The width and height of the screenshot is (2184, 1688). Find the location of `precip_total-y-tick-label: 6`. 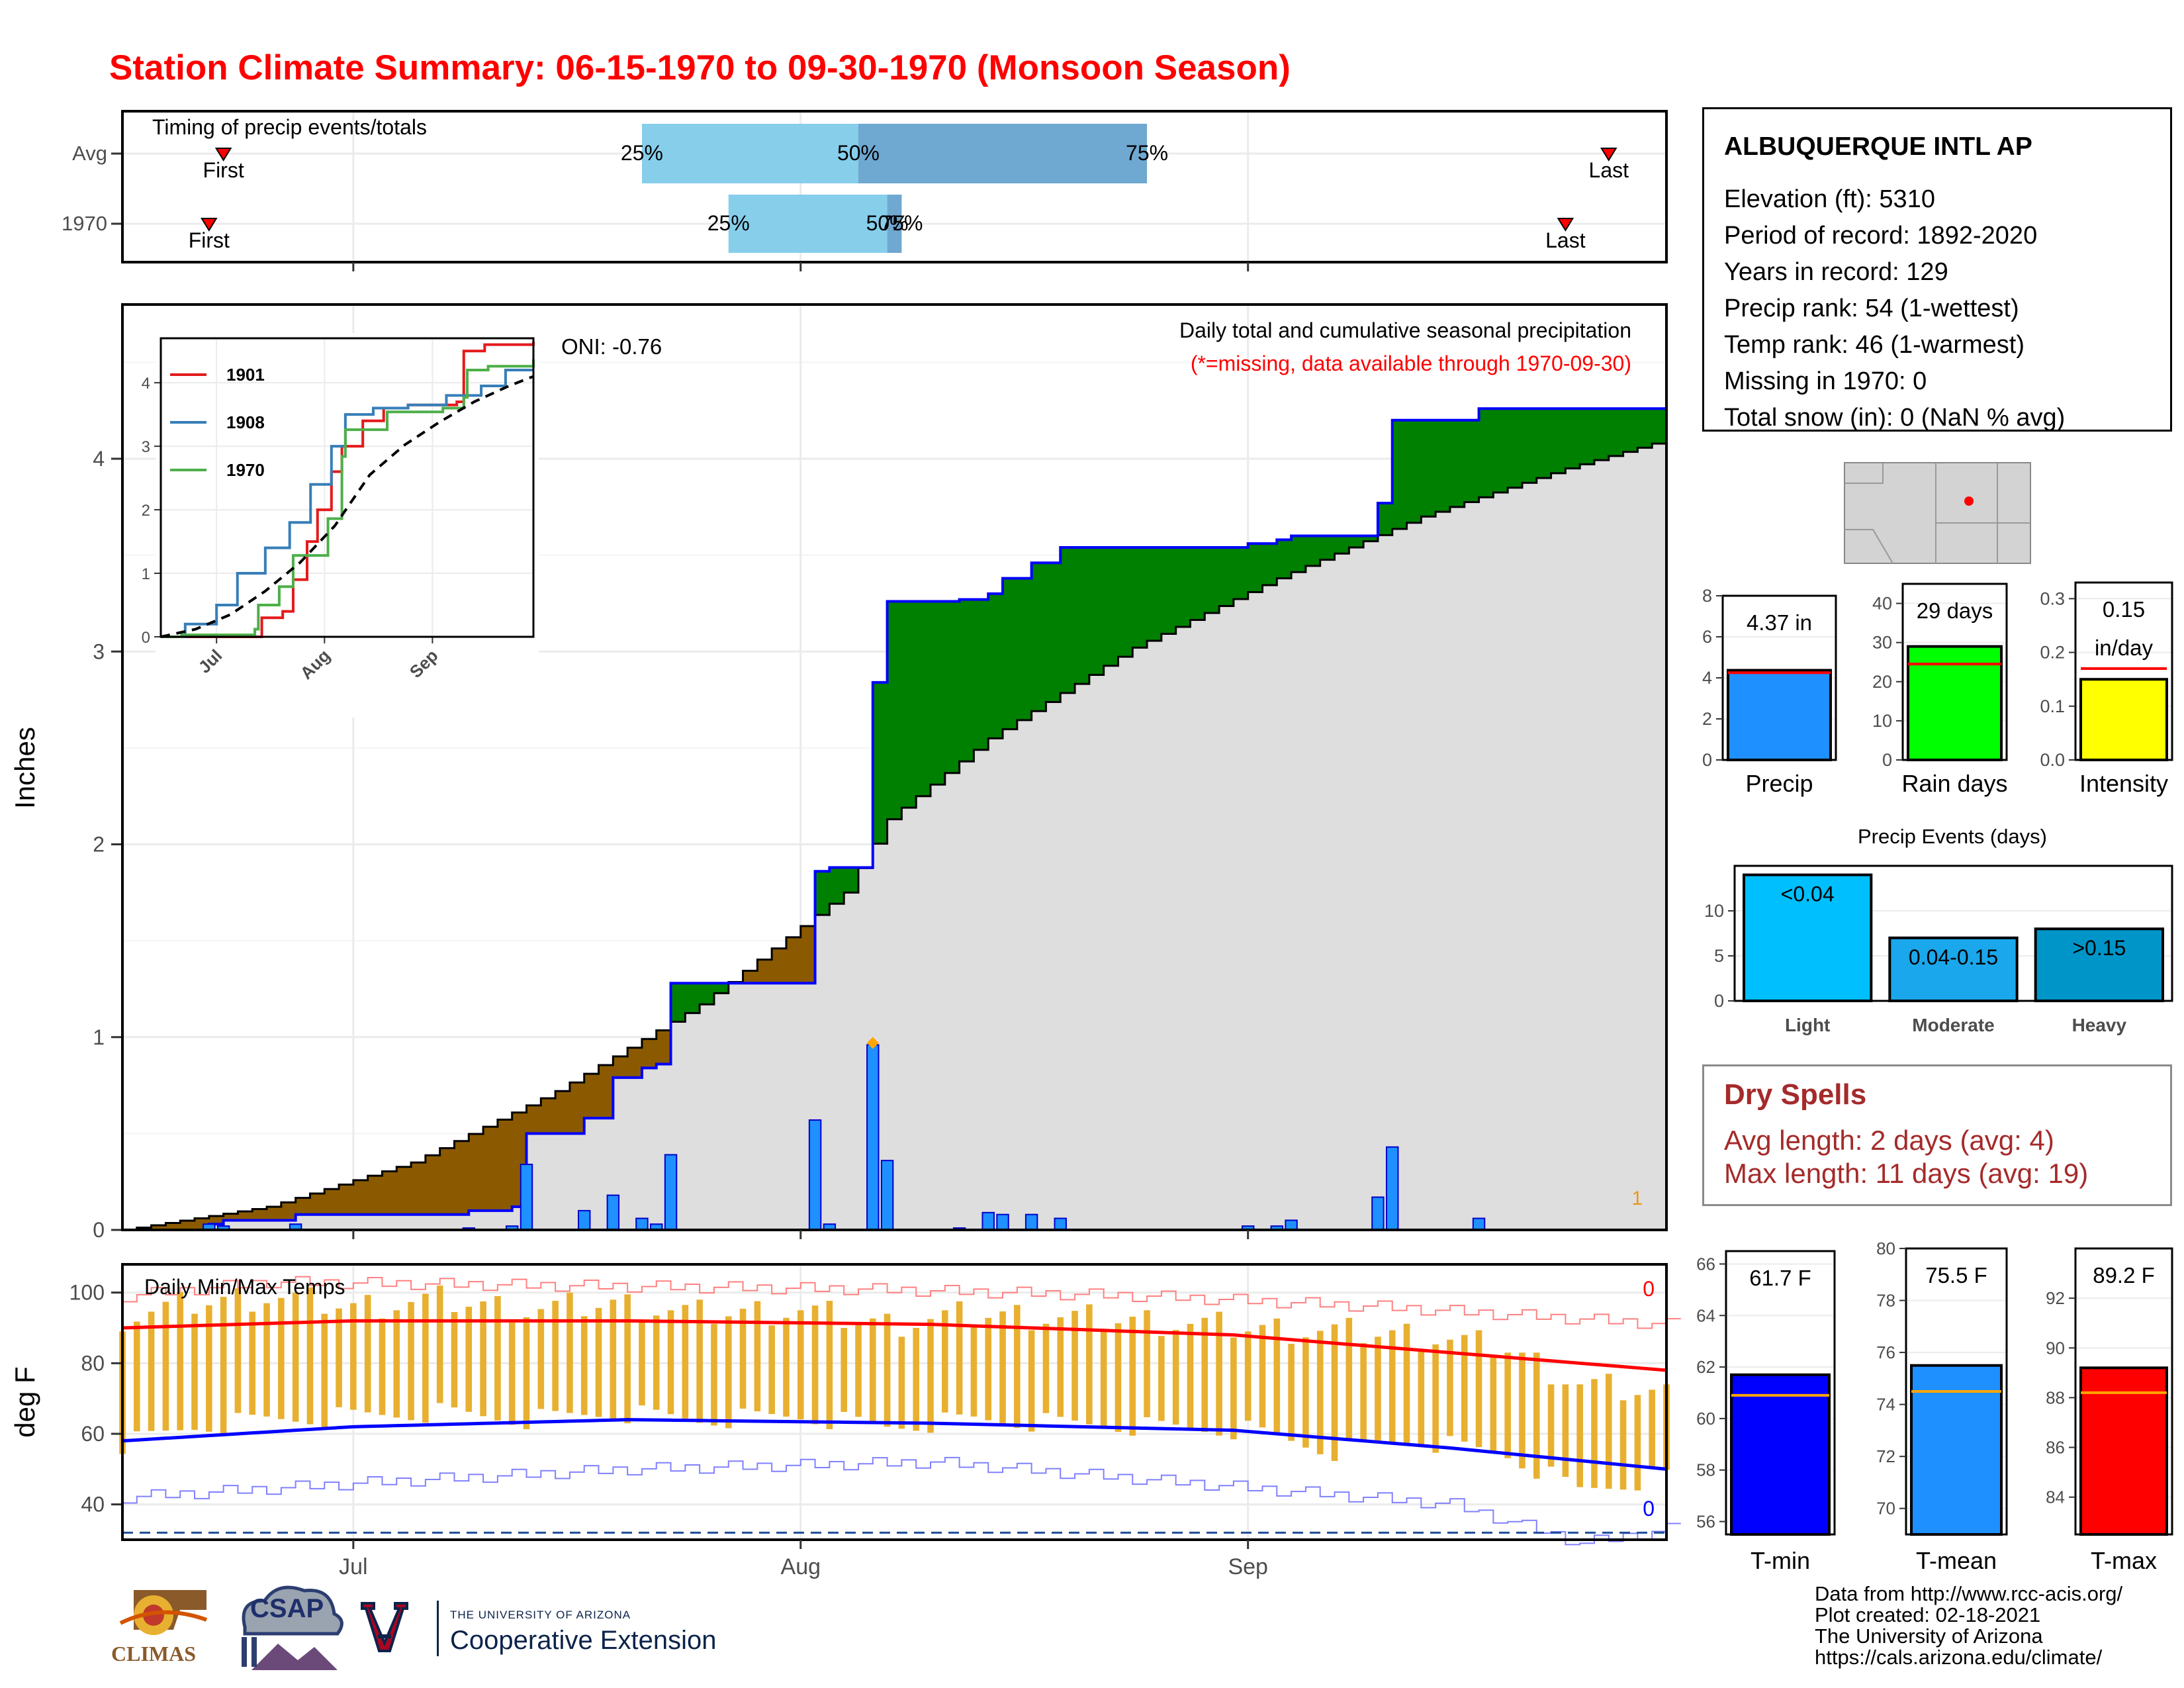

precip_total-y-tick-label: 6 is located at coordinates (1707, 637).